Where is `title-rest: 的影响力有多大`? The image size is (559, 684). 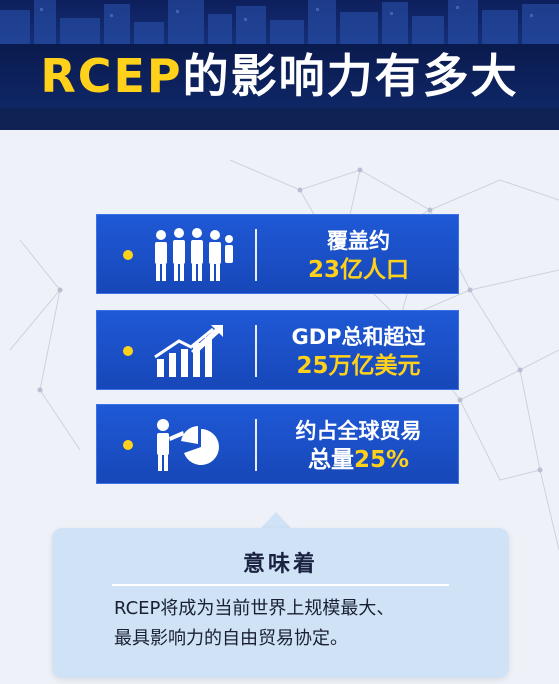
title-rest: 的影响力有多大 is located at coordinates (350, 76).